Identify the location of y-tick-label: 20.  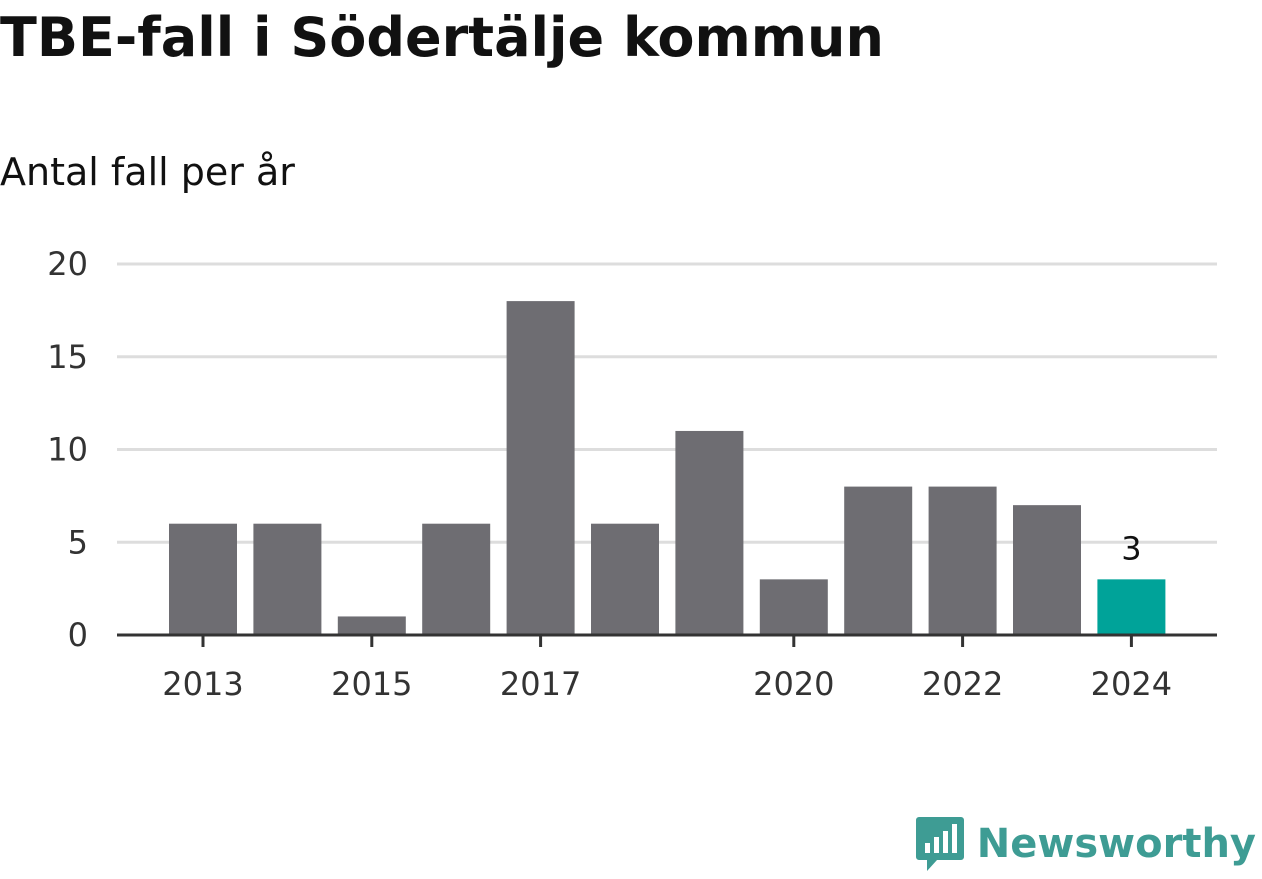
(67, 264).